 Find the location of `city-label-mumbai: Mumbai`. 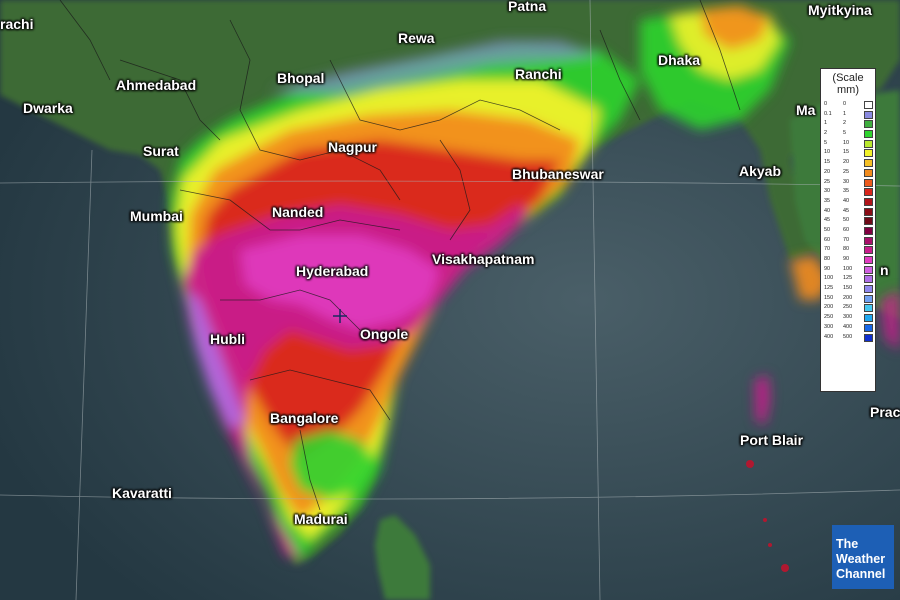

city-label-mumbai: Mumbai is located at coordinates (156, 216).